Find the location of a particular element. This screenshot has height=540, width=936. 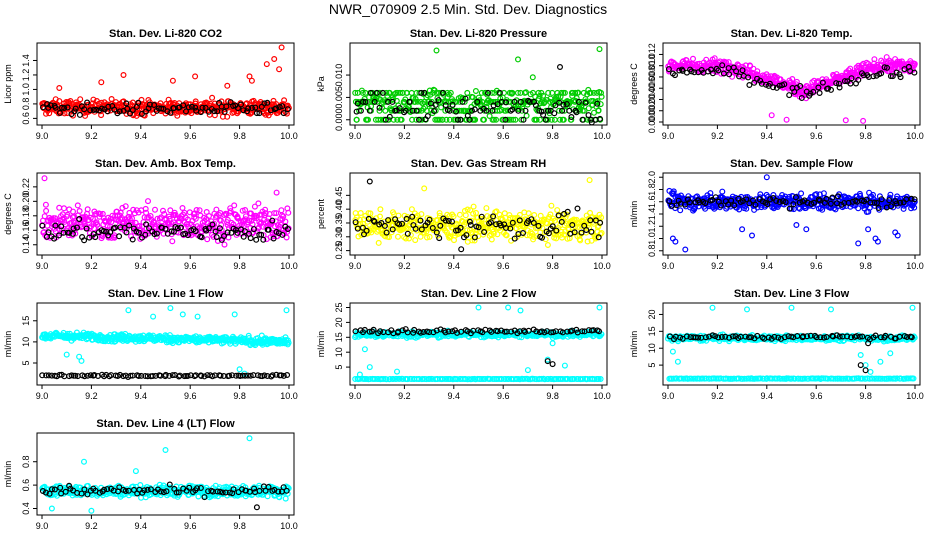

panel-title: Stan. Dev. Li-820 CO2 is located at coordinates (165, 34).